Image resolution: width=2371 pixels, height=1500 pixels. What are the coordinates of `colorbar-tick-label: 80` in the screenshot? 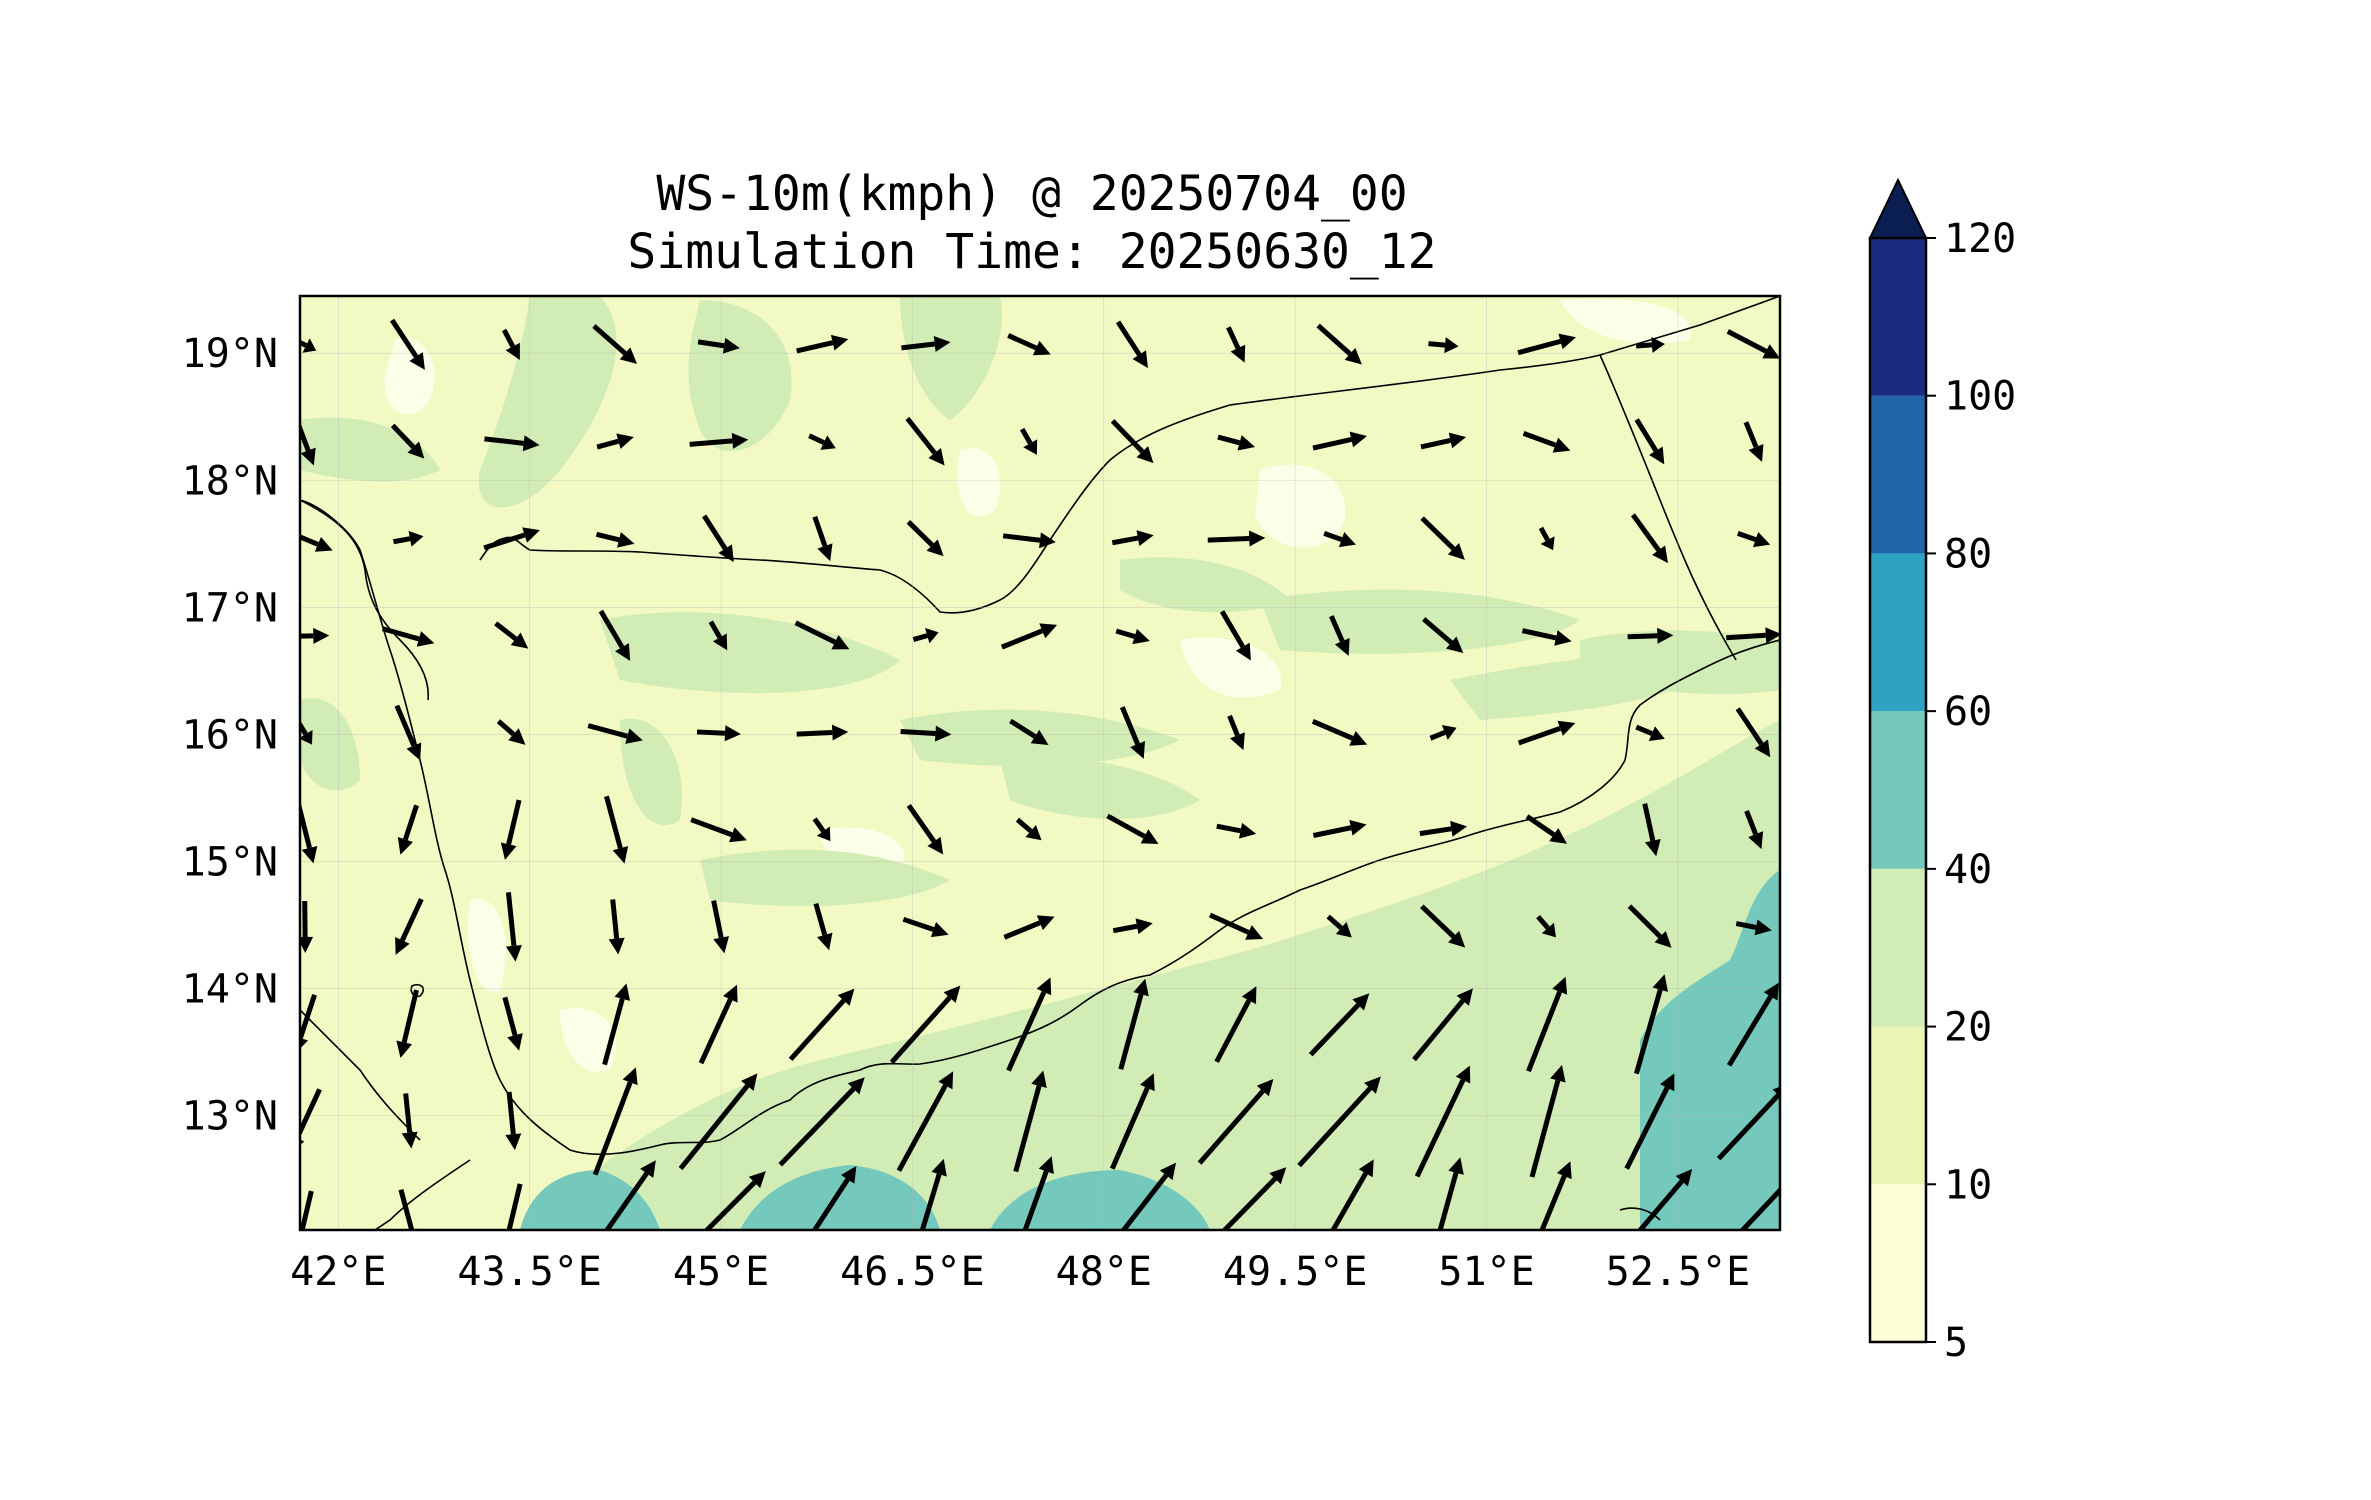 It's located at (1968, 554).